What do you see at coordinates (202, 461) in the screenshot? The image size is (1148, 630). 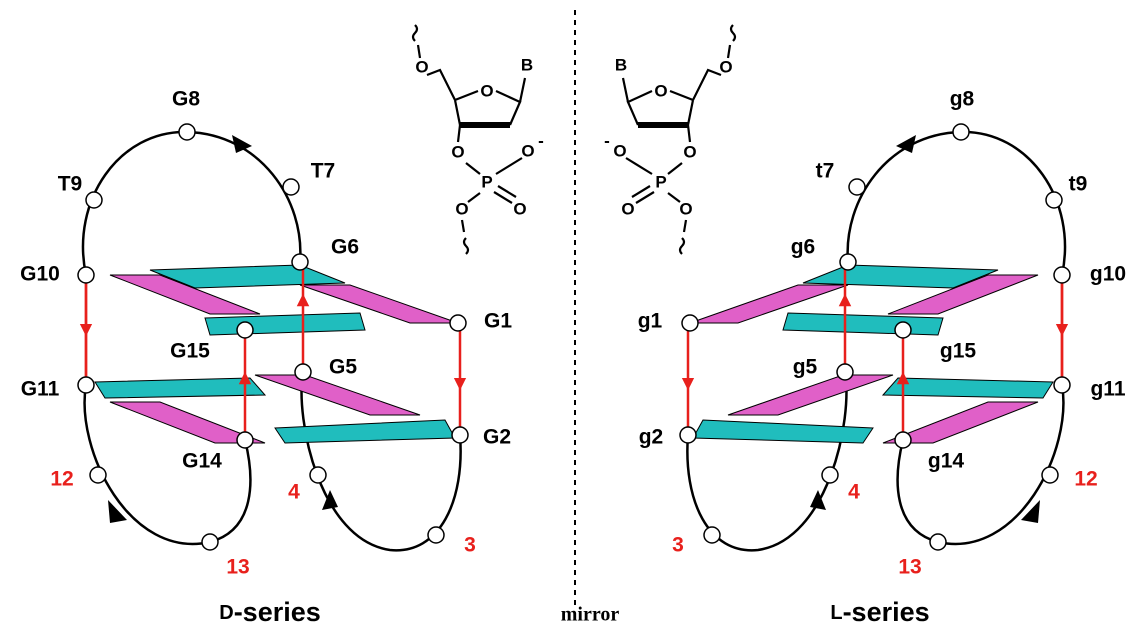 I see `node-label: G14` at bounding box center [202, 461].